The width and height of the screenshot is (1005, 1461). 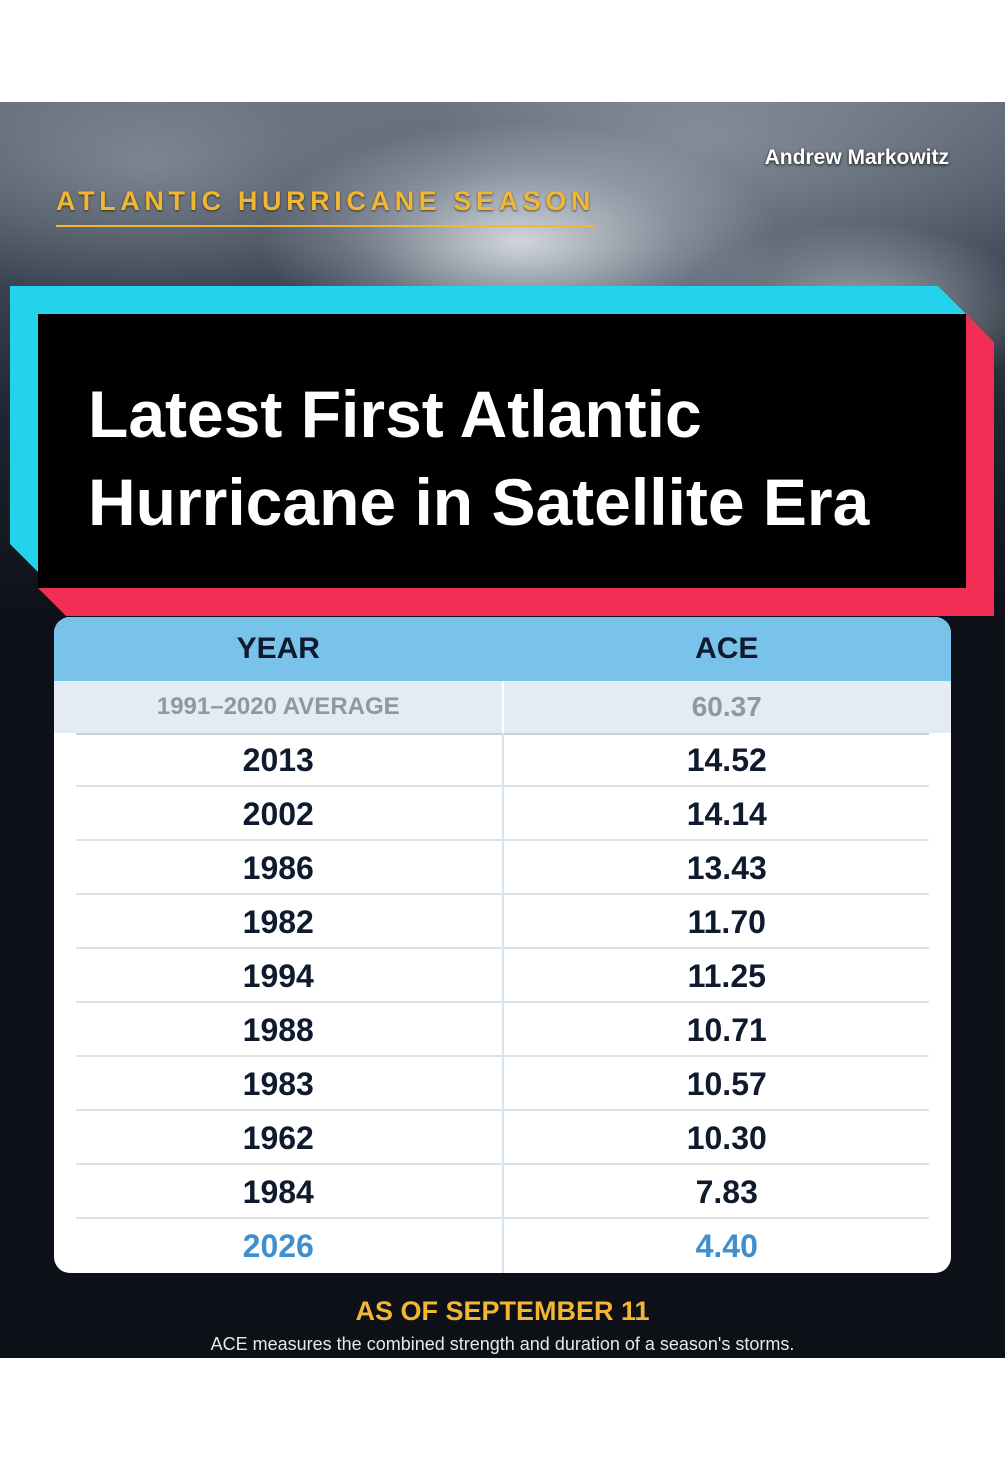 I want to click on row-ace: 10.30, so click(x=726, y=1137).